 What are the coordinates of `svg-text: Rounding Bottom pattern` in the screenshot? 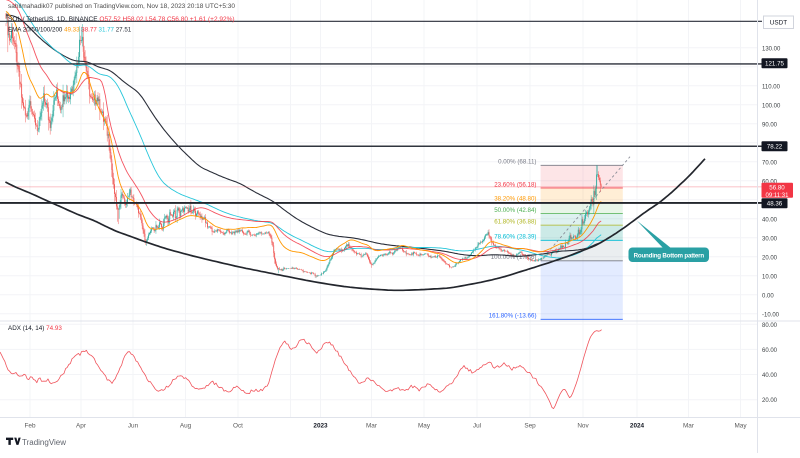 It's located at (669, 256).